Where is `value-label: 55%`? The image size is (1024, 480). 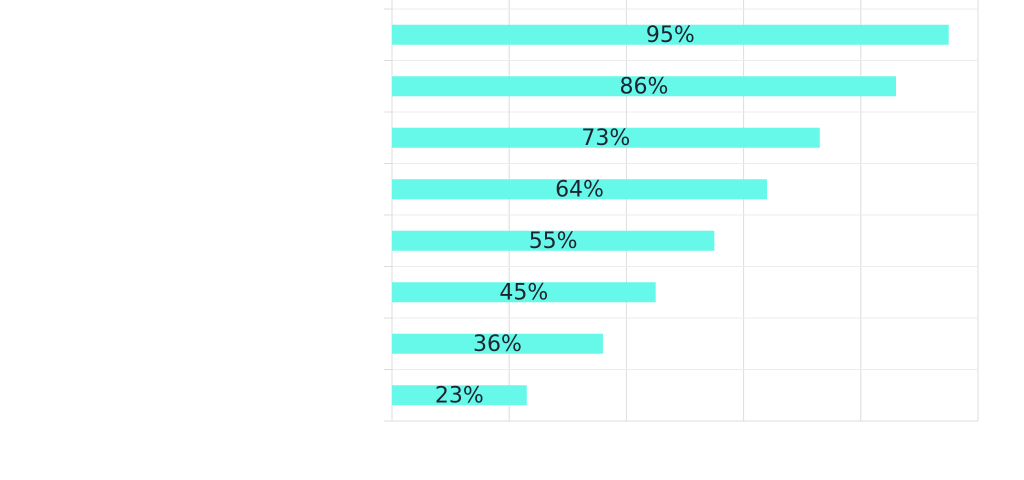 value-label: 55% is located at coordinates (553, 241).